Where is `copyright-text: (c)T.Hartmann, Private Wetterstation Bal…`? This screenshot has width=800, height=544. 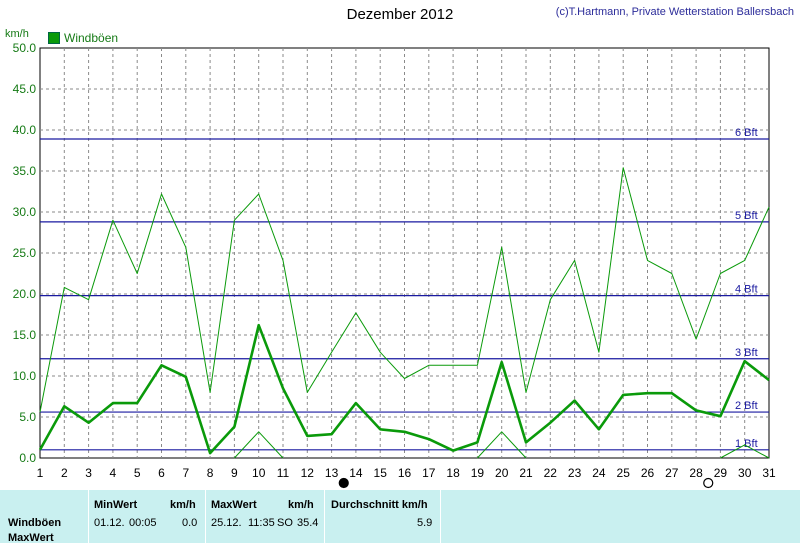 copyright-text: (c)T.Hartmann, Private Wetterstation Bal… is located at coordinates (674, 12).